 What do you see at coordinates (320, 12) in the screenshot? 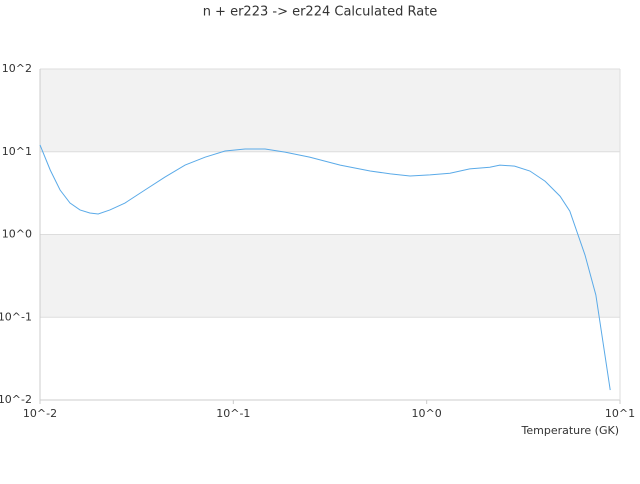
I see `chart-title: n + er223 -> er224 Calculated Rate` at bounding box center [320, 12].